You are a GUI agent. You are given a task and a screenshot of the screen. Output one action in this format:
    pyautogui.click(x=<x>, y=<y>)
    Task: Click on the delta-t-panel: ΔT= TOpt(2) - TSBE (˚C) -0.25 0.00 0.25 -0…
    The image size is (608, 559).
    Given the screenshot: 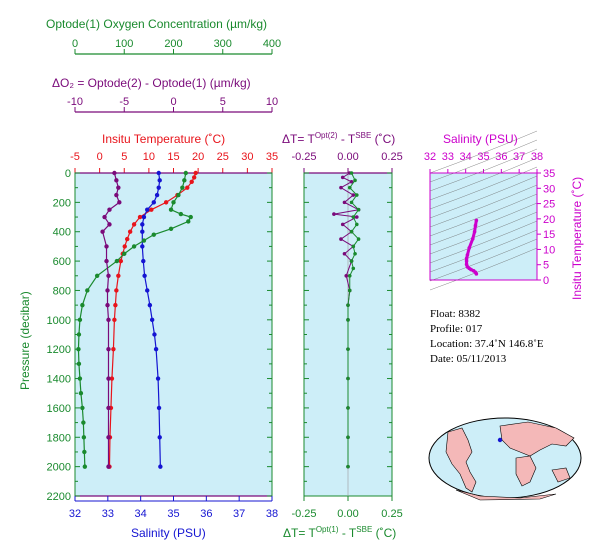 What is the action you would take?
    pyautogui.click(x=342, y=335)
    